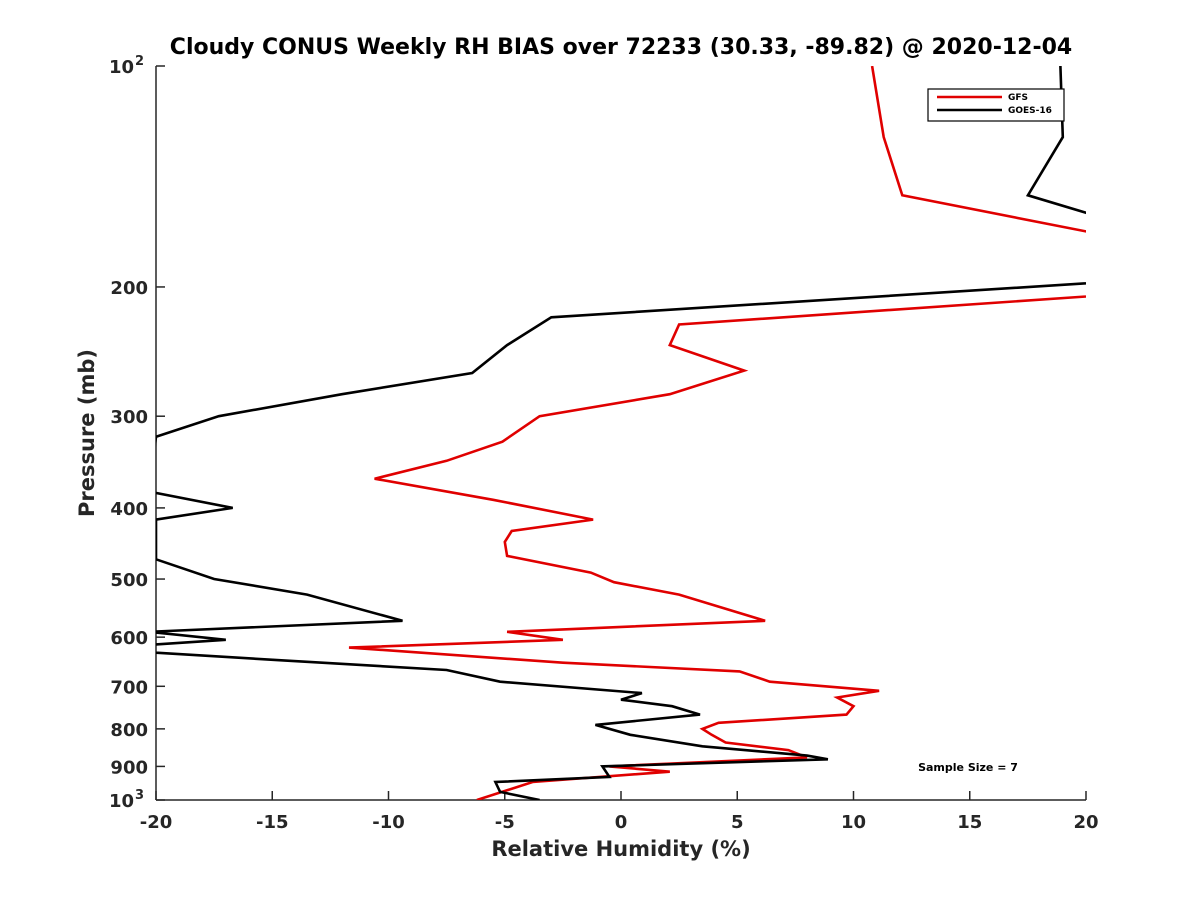 This screenshot has height=900, width=1200. I want to click on x-tick-label: -5, so click(505, 822).